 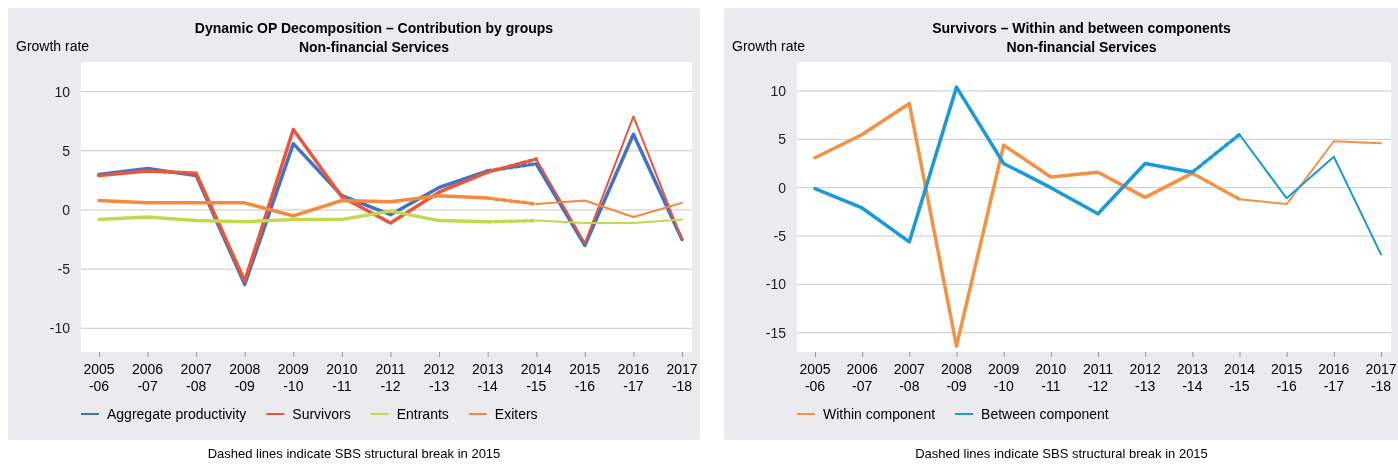 I want to click on legend-label: Aggregate productivity, so click(x=177, y=414).